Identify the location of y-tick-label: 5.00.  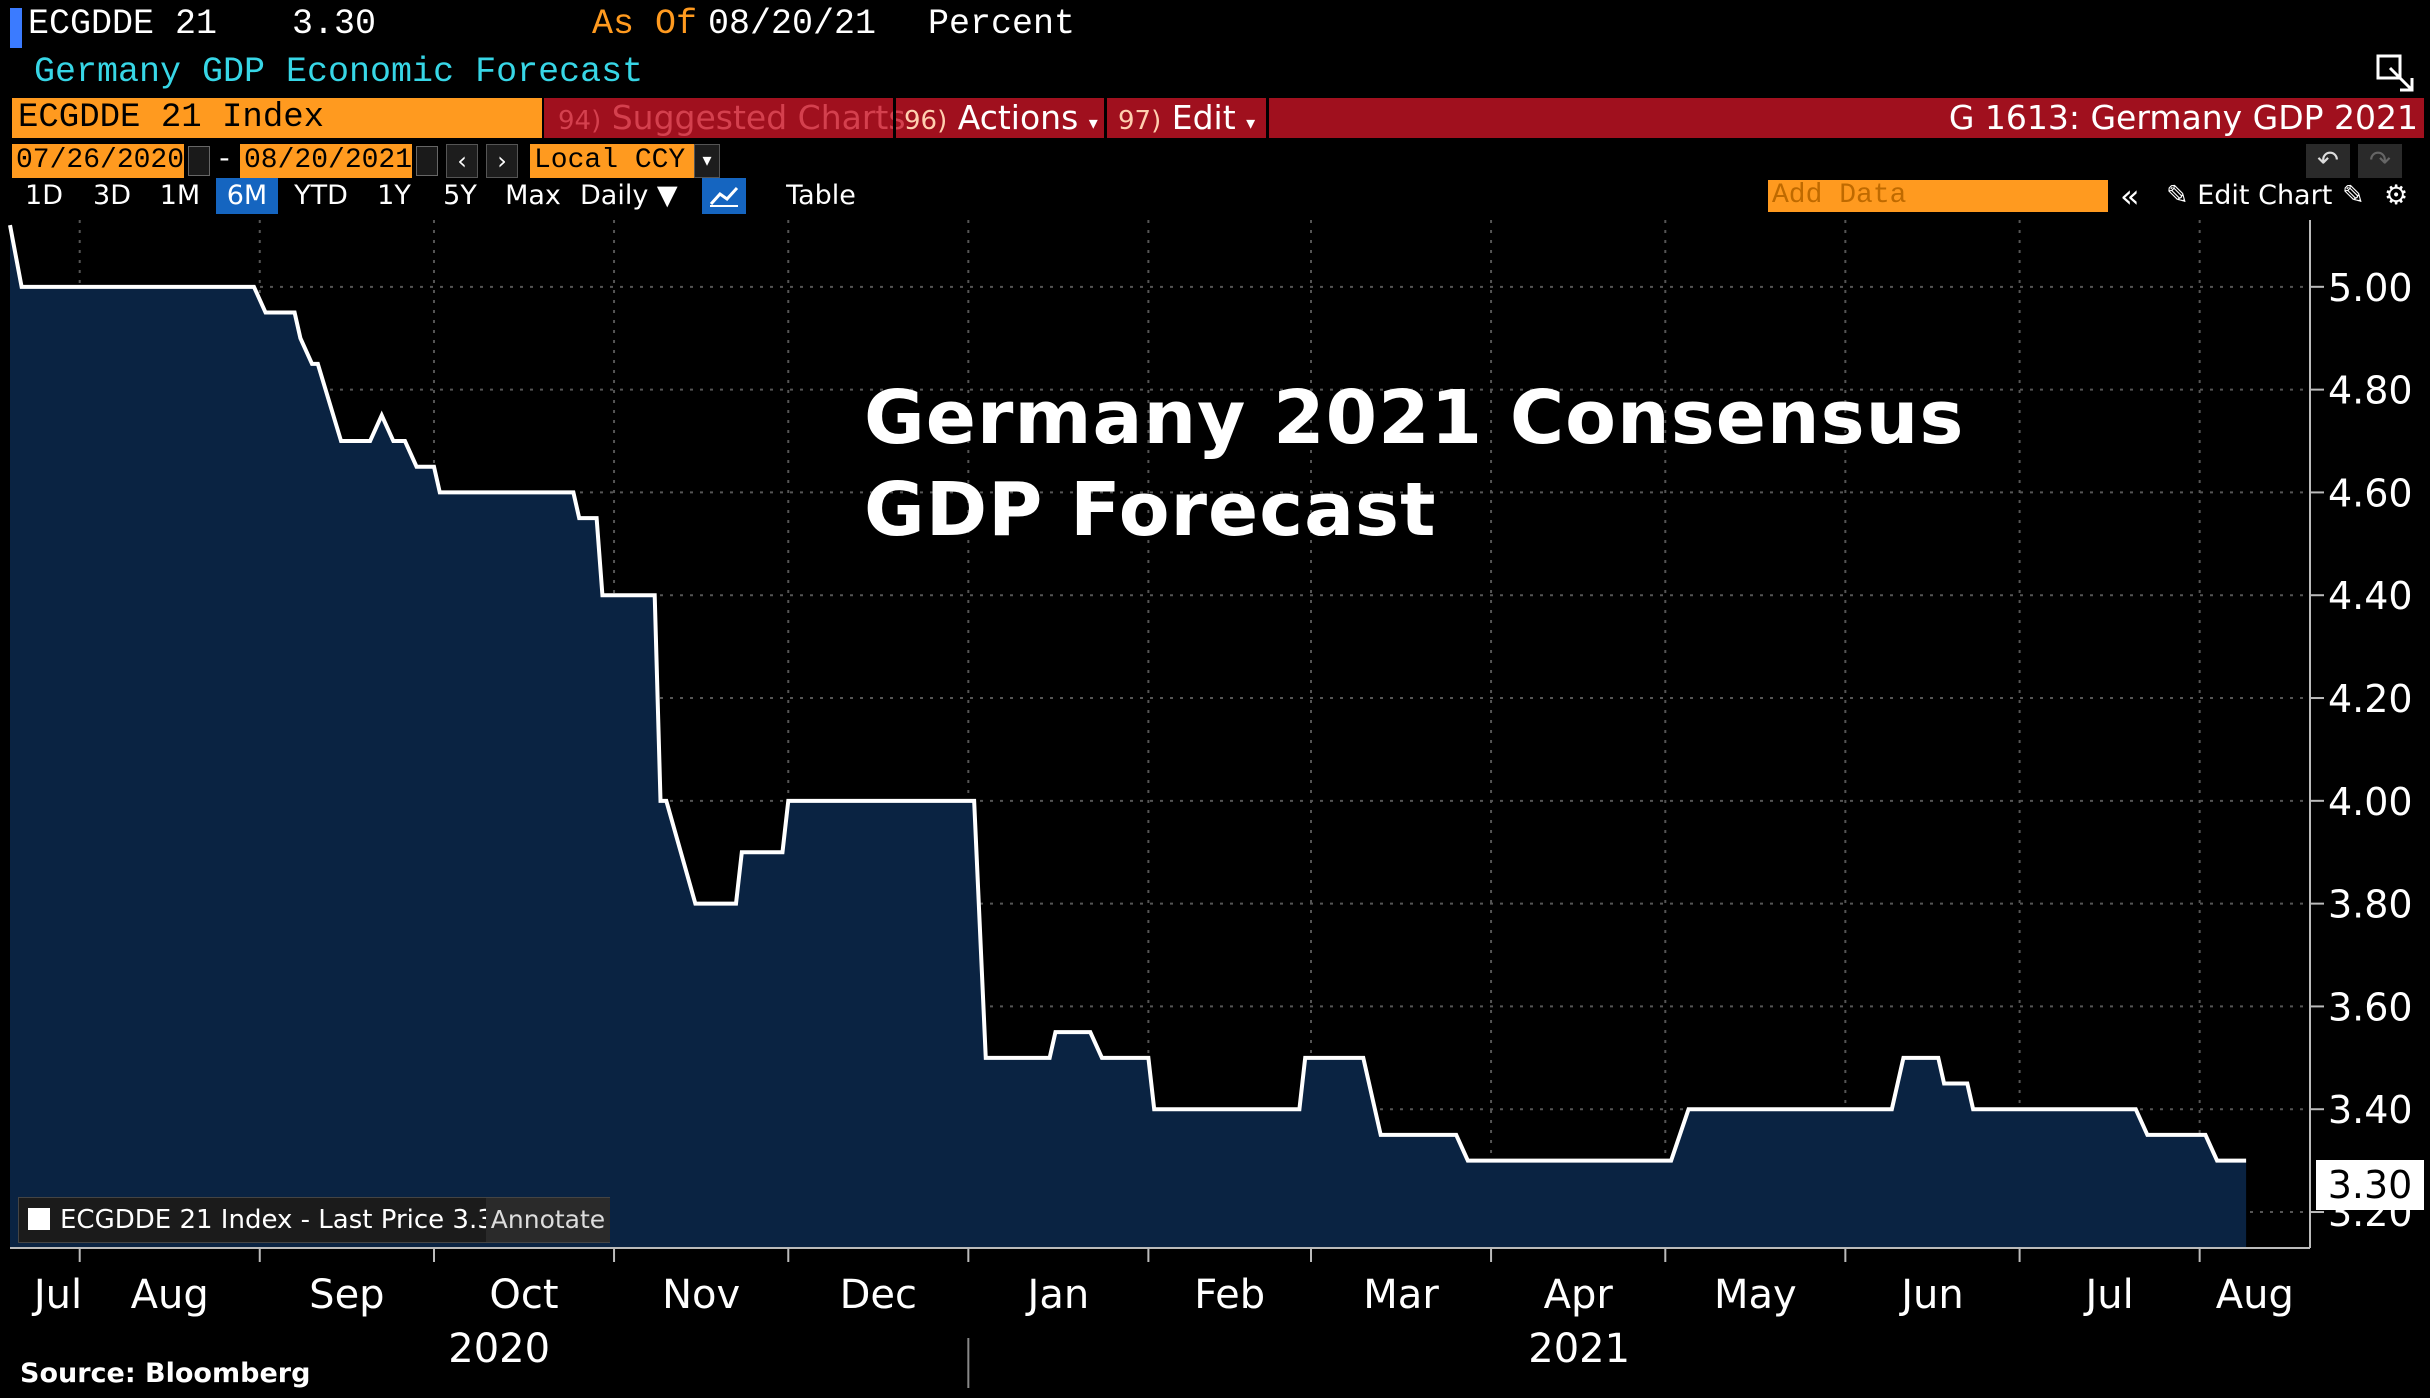
(2370, 288).